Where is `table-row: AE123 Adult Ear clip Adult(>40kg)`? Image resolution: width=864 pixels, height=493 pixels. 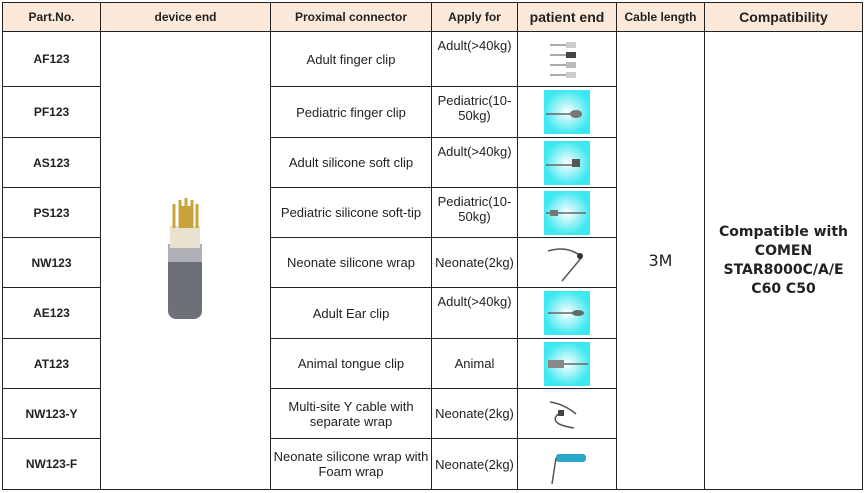
table-row: AE123 Adult Ear clip Adult(>40kg) is located at coordinates (432, 313).